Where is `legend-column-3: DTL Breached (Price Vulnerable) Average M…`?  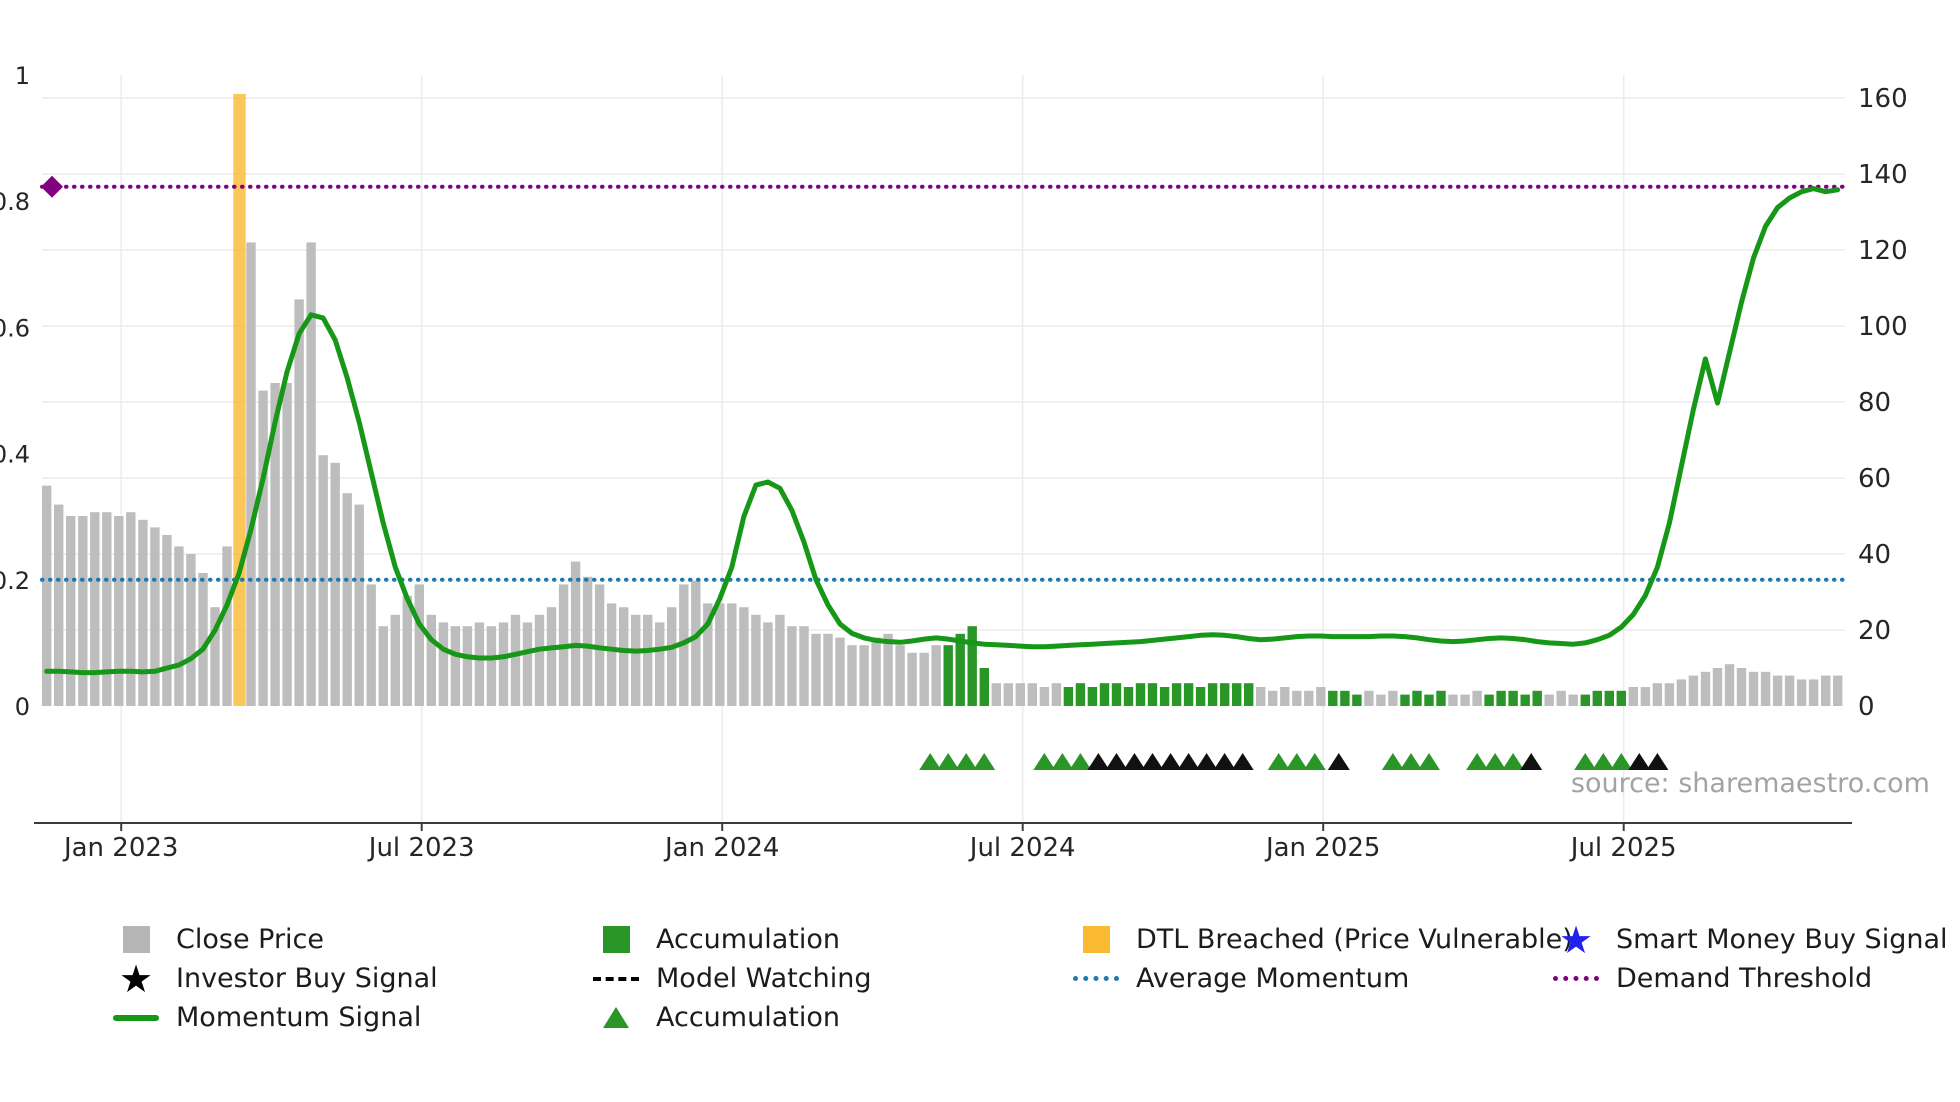 legend-column-3: DTL Breached (Price Vulnerable) Average M… is located at coordinates (1322, 959).